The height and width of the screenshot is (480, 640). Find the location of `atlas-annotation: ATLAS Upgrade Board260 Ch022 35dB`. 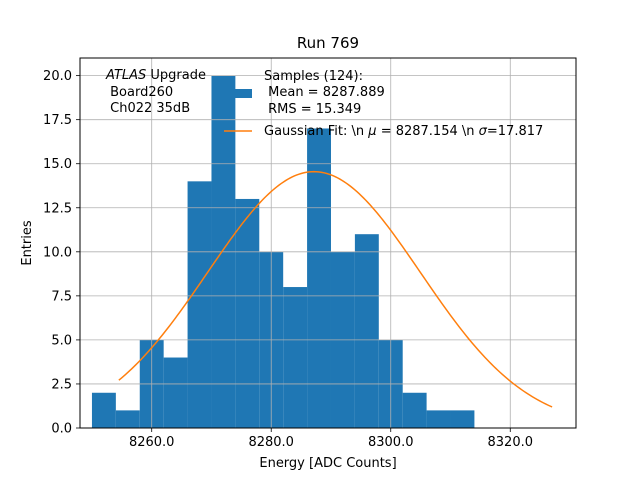

atlas-annotation: ATLAS Upgrade Board260 Ch022 35dB is located at coordinates (155, 92).